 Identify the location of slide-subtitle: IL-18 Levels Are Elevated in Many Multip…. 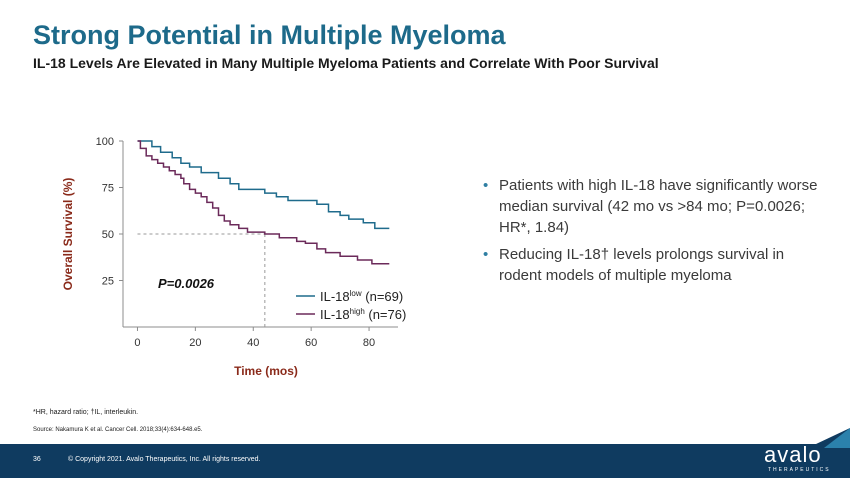
(346, 63).